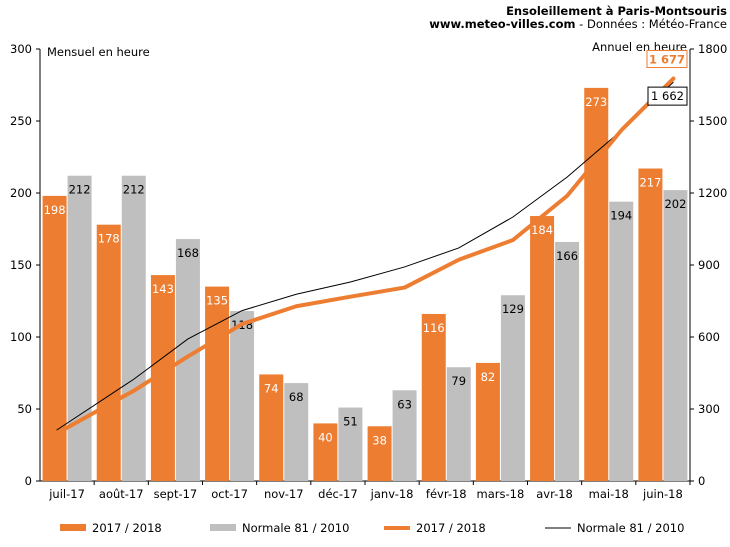 Image resolution: width=730 pixels, height=547 pixels. What do you see at coordinates (567, 256) in the screenshot?
I see `bar-value-label-normale: 166` at bounding box center [567, 256].